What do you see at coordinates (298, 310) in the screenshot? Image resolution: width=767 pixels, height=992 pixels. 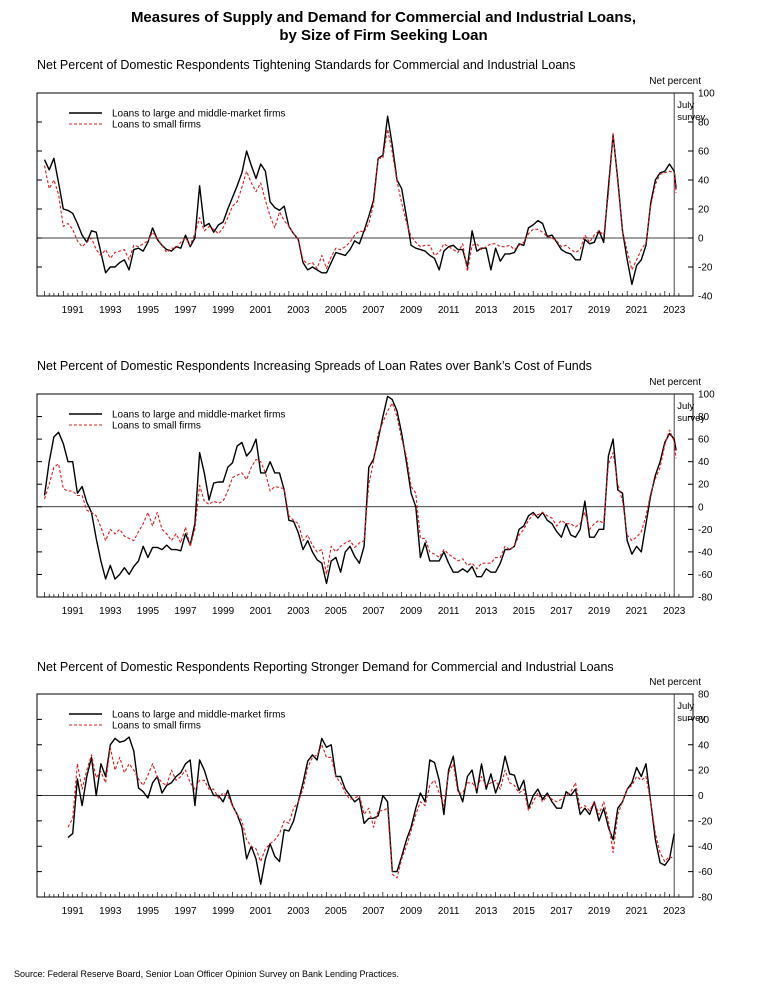 I see `panel-1-xtick-label: 2003` at bounding box center [298, 310].